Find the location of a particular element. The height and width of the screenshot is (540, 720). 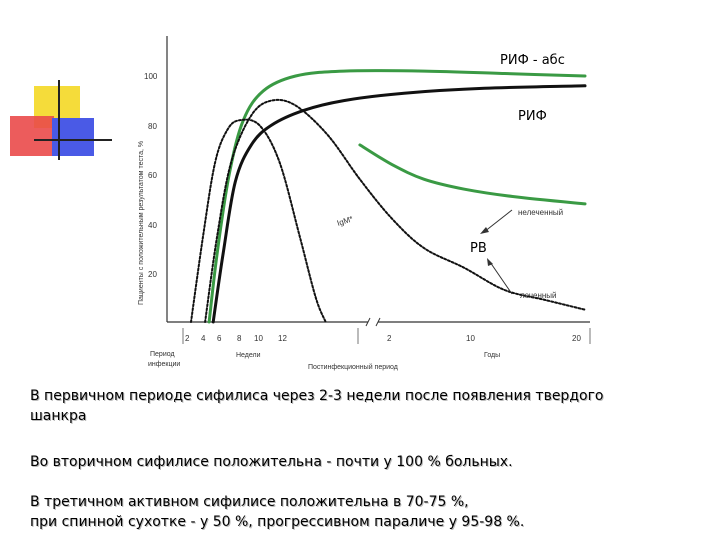

arrow-treated-head is located at coordinates (490, 262).